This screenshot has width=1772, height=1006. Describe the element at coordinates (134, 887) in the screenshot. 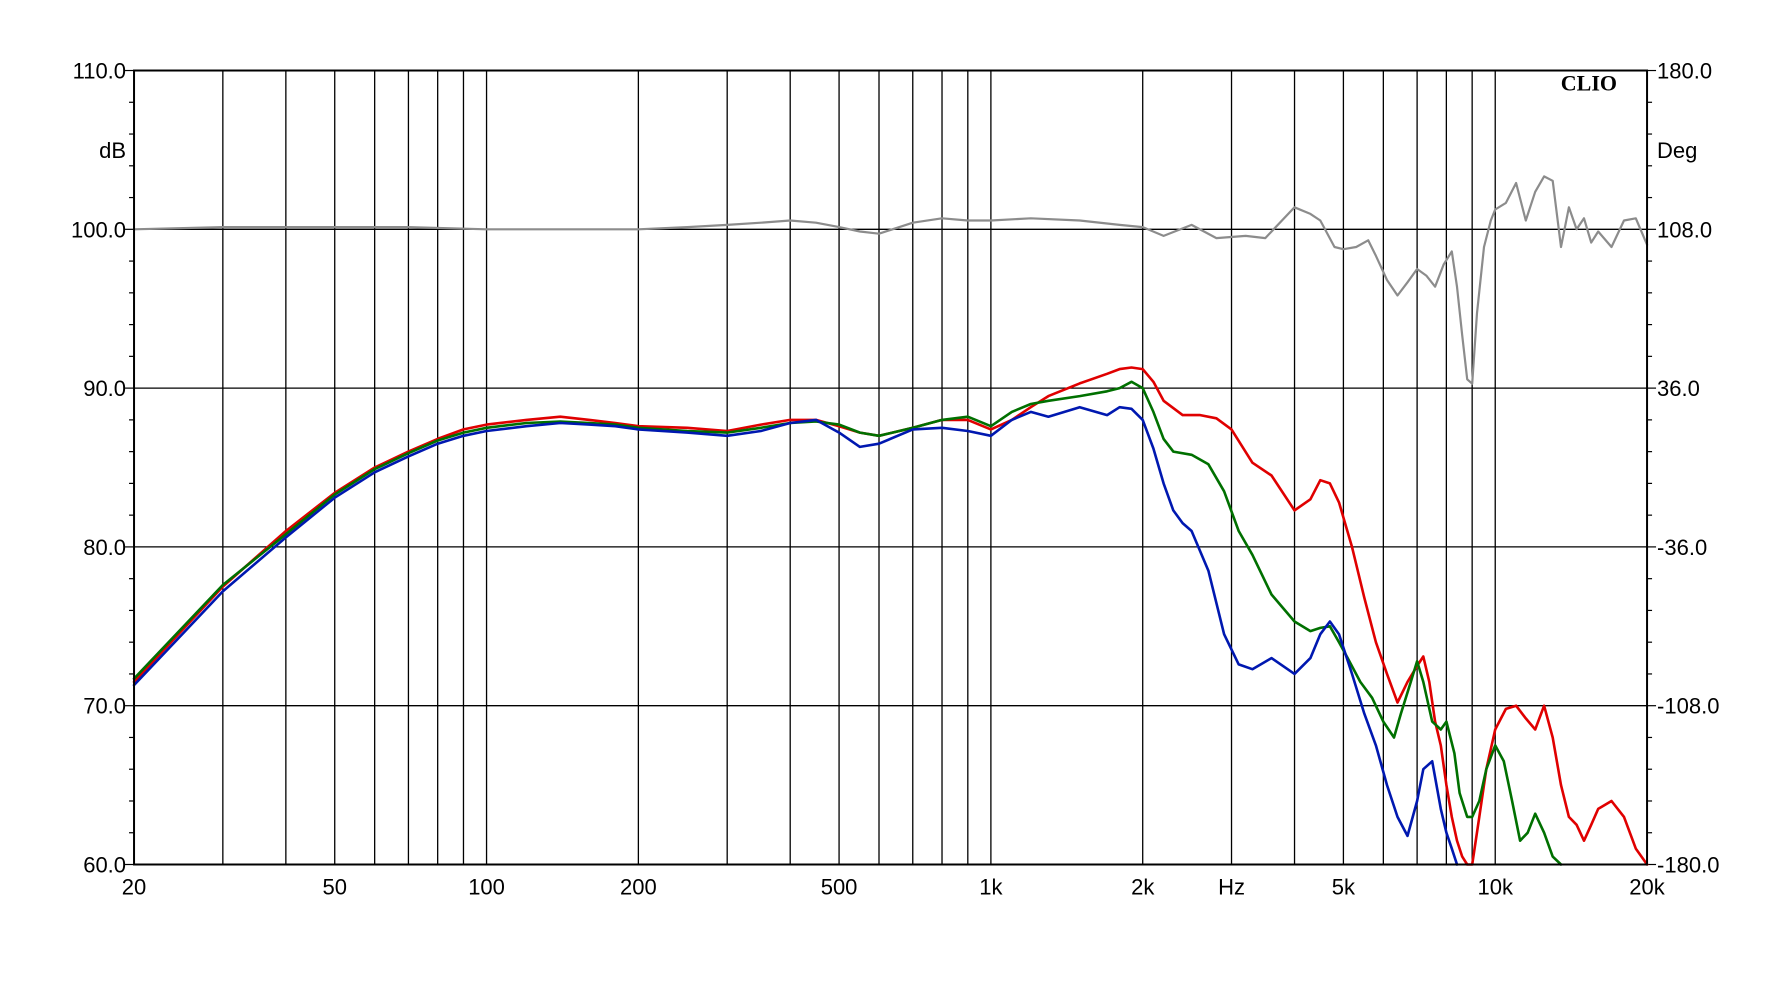

I see `x-tick-label: 20` at that location.